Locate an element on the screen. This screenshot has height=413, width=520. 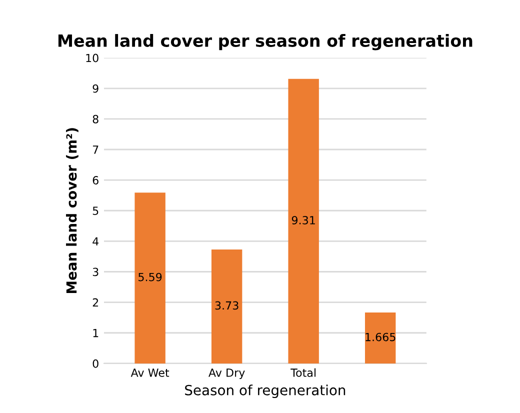
y-tick-label: 4 is located at coordinates (95, 241).